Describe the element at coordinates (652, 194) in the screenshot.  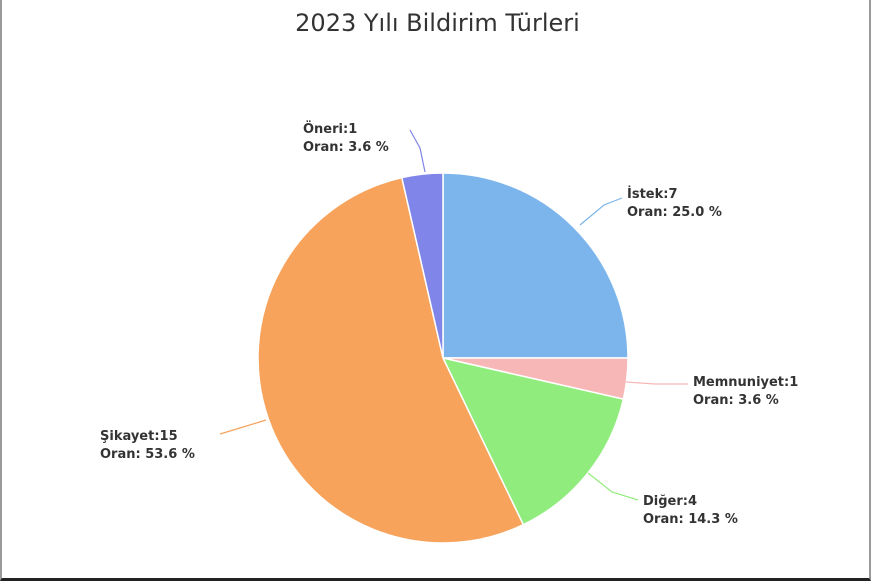
I see `slice-label-name-1: İstek:7` at that location.